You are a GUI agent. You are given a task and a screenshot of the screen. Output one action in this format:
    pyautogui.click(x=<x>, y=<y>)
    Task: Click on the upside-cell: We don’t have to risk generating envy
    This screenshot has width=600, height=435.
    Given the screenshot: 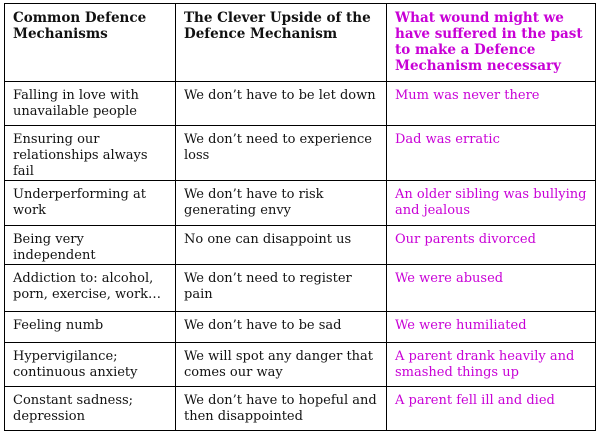 What is the action you would take?
    pyautogui.click(x=281, y=203)
    